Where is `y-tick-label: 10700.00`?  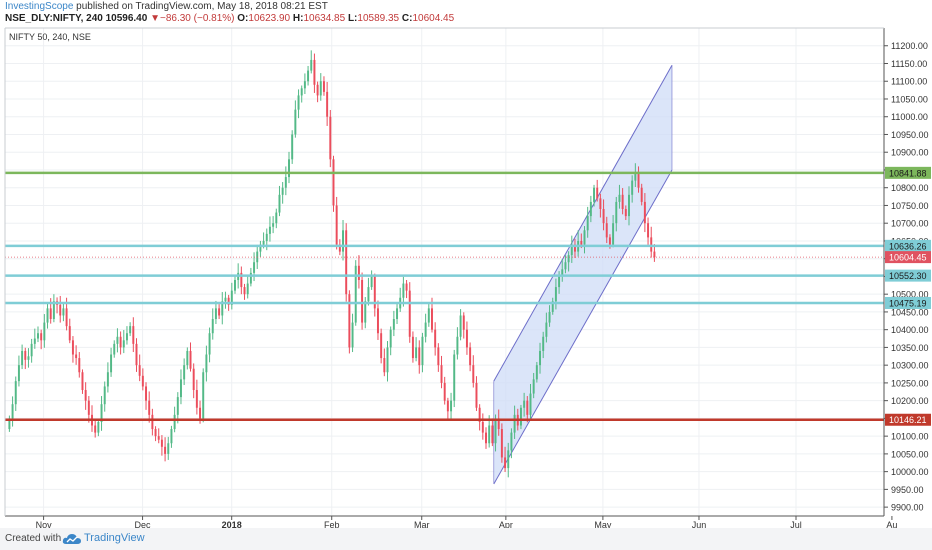 y-tick-label: 10700.00 is located at coordinates (910, 224).